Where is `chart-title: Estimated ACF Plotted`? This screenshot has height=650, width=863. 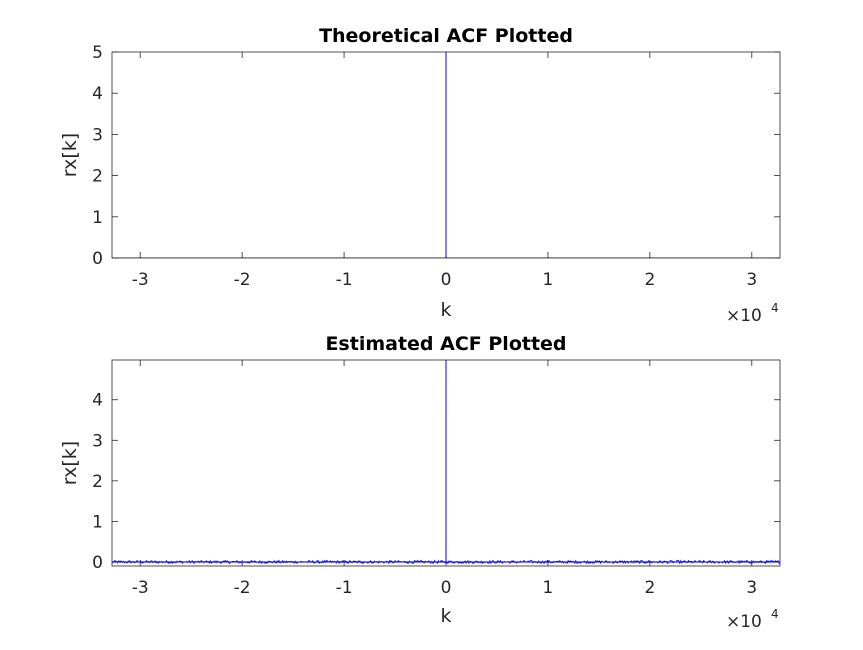
chart-title: Estimated ACF Plotted is located at coordinates (445, 344).